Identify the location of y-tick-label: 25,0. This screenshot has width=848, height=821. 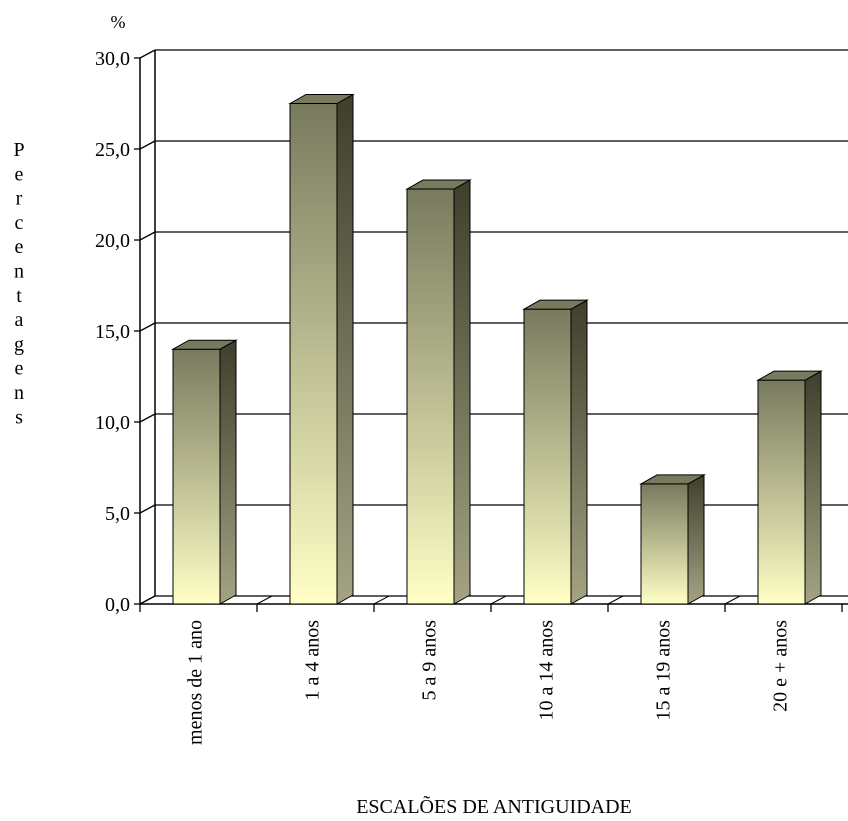
(112, 150).